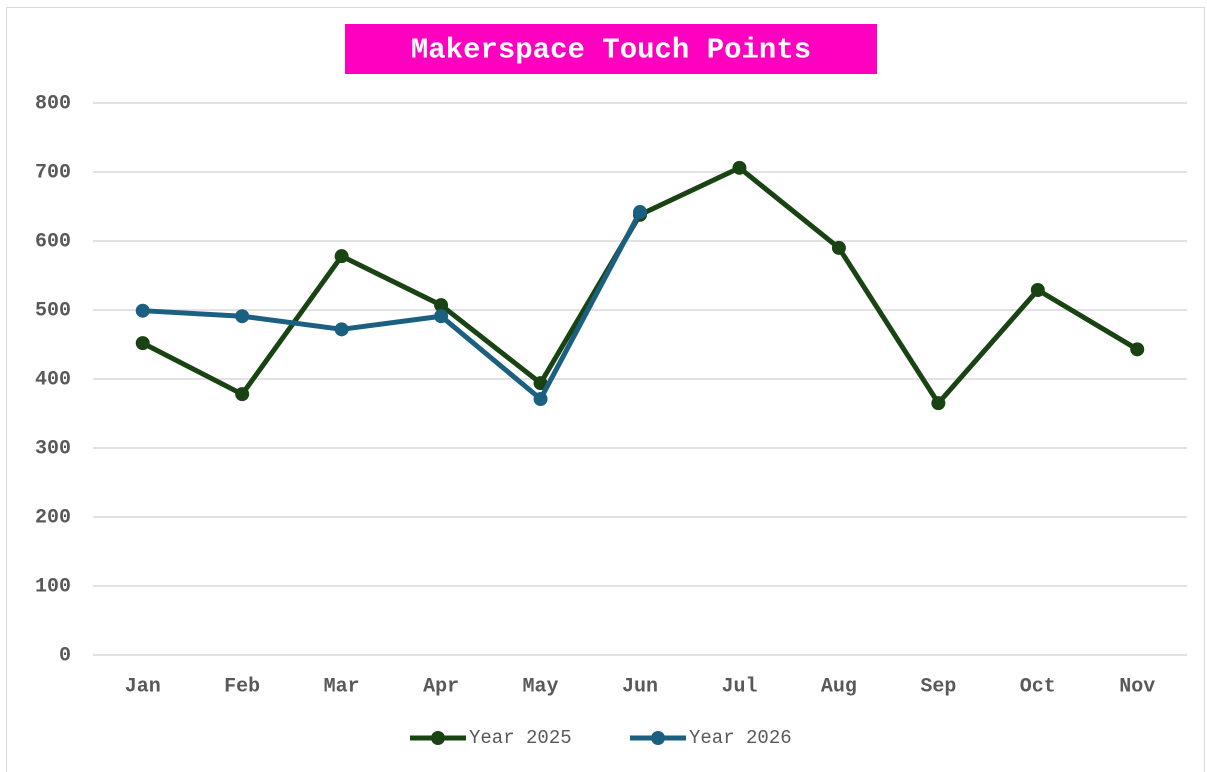 The width and height of the screenshot is (1207, 772). Describe the element at coordinates (53, 379) in the screenshot. I see `y-tick-label: 400` at that location.